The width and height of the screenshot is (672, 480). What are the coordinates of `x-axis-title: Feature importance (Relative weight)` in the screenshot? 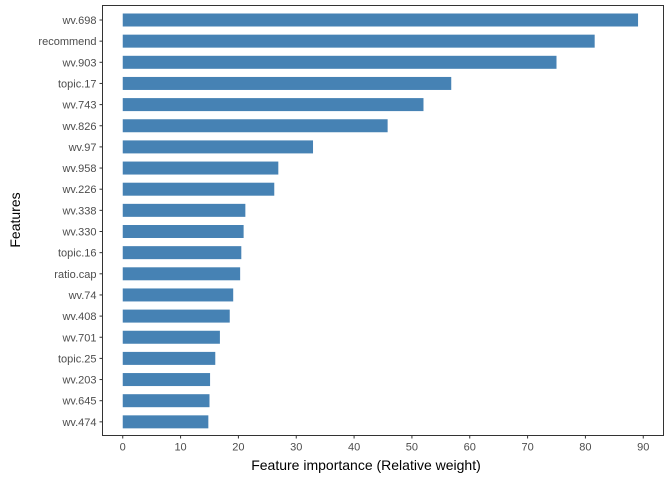 It's located at (366, 465).